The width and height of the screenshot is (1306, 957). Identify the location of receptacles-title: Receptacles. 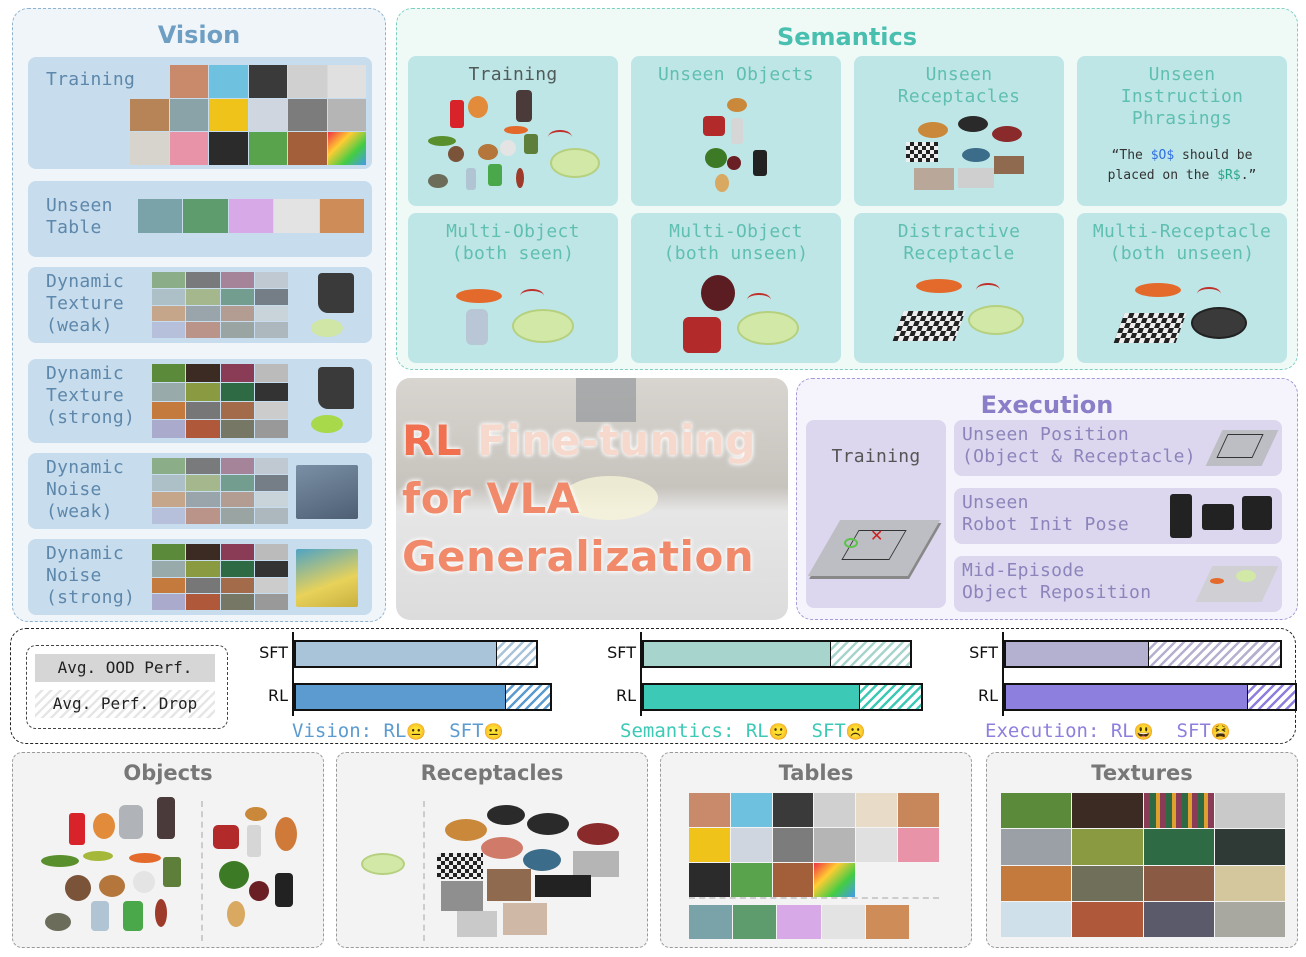
(492, 773).